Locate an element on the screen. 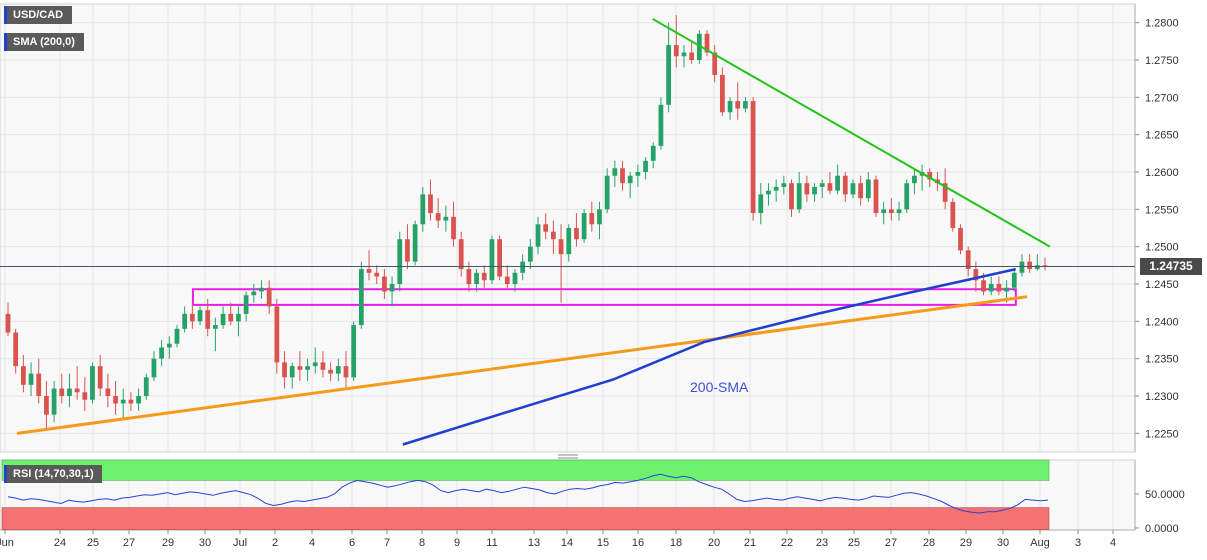 Image resolution: width=1207 pixels, height=560 pixels. y-tick-label: 1.2650 is located at coordinates (1162, 136).